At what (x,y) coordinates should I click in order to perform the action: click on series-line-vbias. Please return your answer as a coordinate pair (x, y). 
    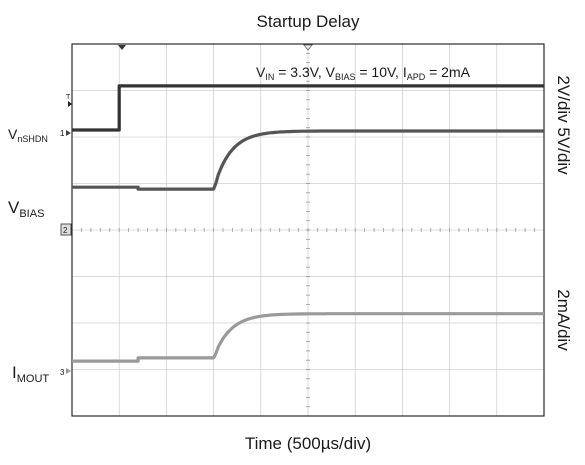
    Looking at the image, I should click on (308, 160).